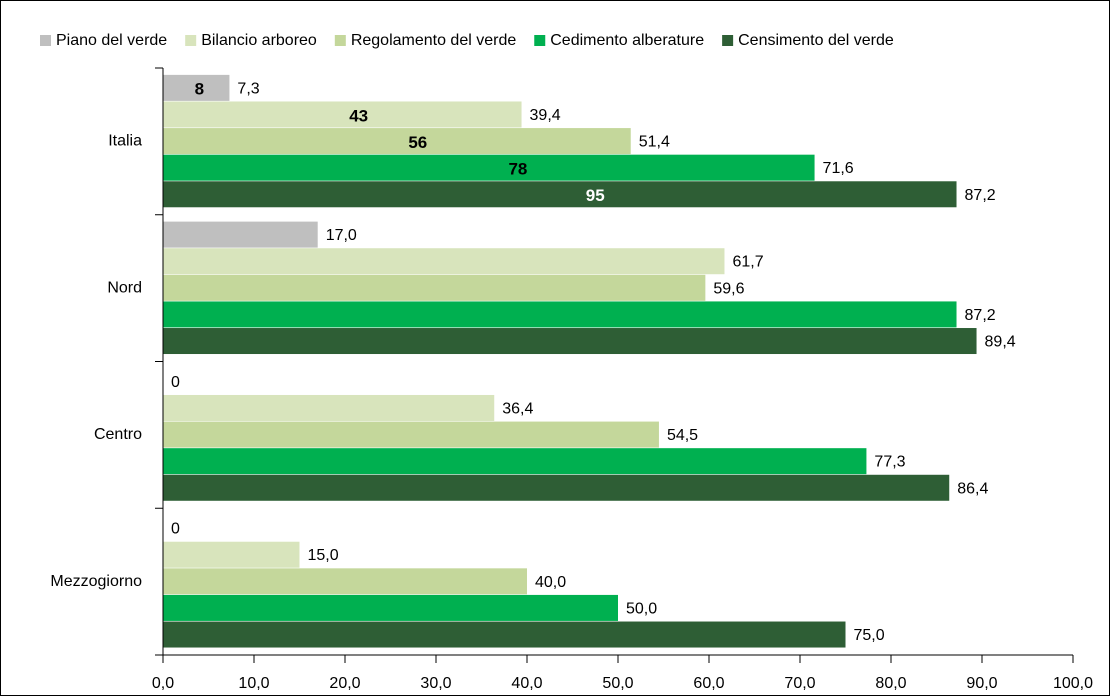 The width and height of the screenshot is (1110, 696). I want to click on inner-label: 56, so click(417, 142).